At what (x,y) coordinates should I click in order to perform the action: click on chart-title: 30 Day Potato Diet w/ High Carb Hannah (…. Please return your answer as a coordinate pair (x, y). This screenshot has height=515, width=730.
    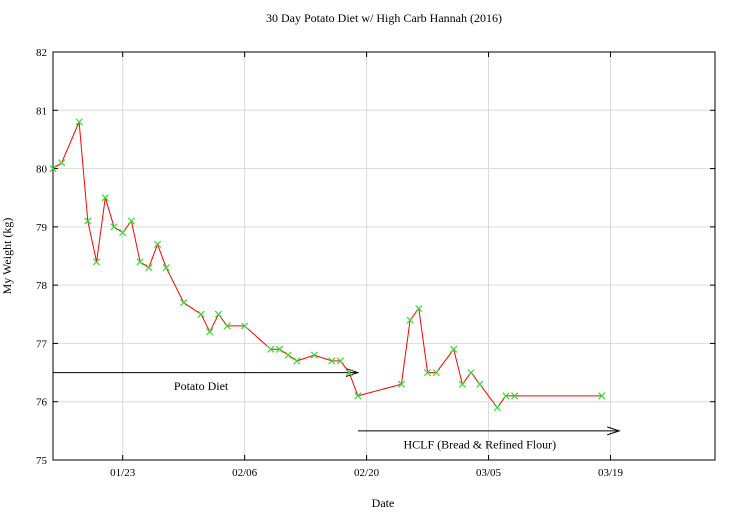
    Looking at the image, I should click on (384, 18).